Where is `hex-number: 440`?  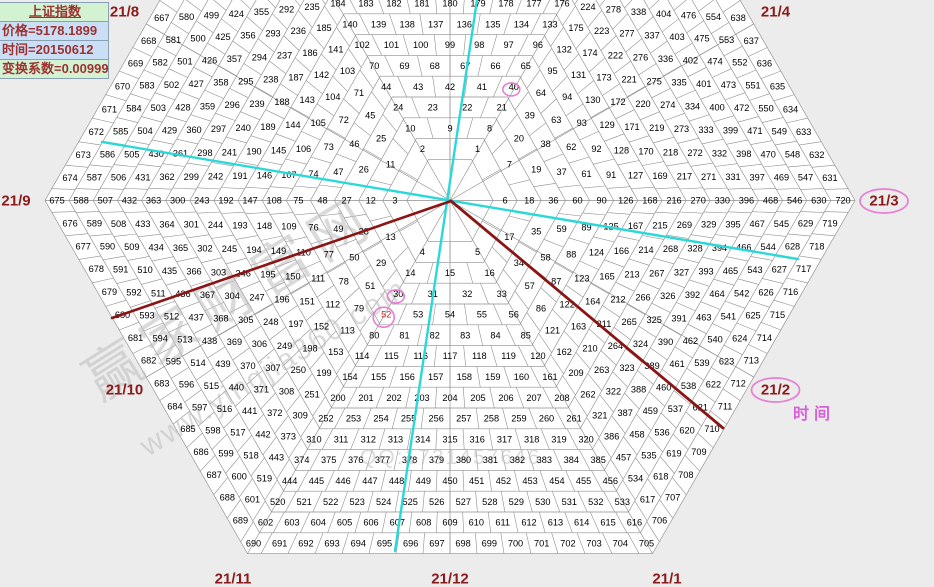 hex-number: 440 is located at coordinates (236, 388).